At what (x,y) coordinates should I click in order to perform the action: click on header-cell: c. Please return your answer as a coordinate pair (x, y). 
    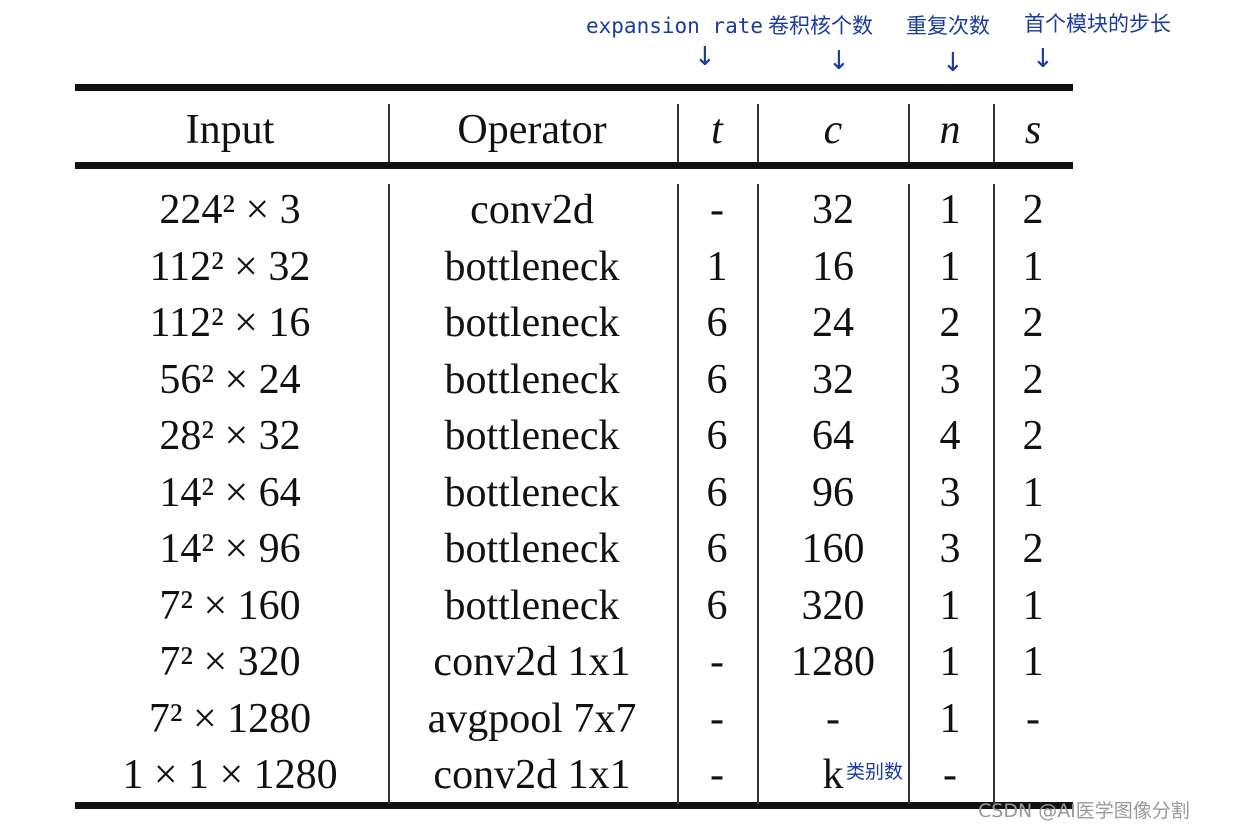
    Looking at the image, I should click on (833, 130).